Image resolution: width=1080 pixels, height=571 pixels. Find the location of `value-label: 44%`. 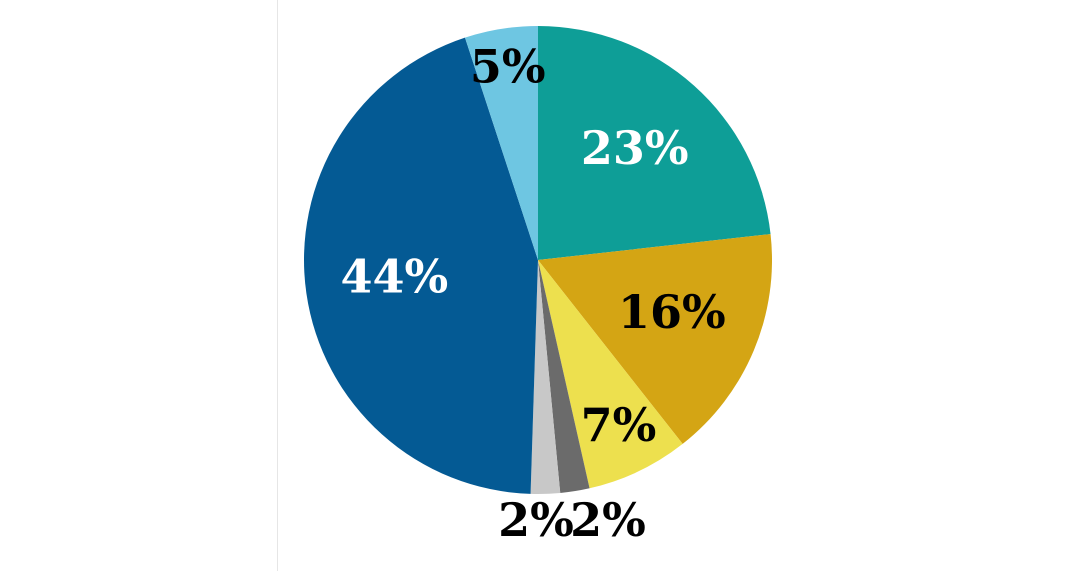

value-label: 44% is located at coordinates (395, 277).